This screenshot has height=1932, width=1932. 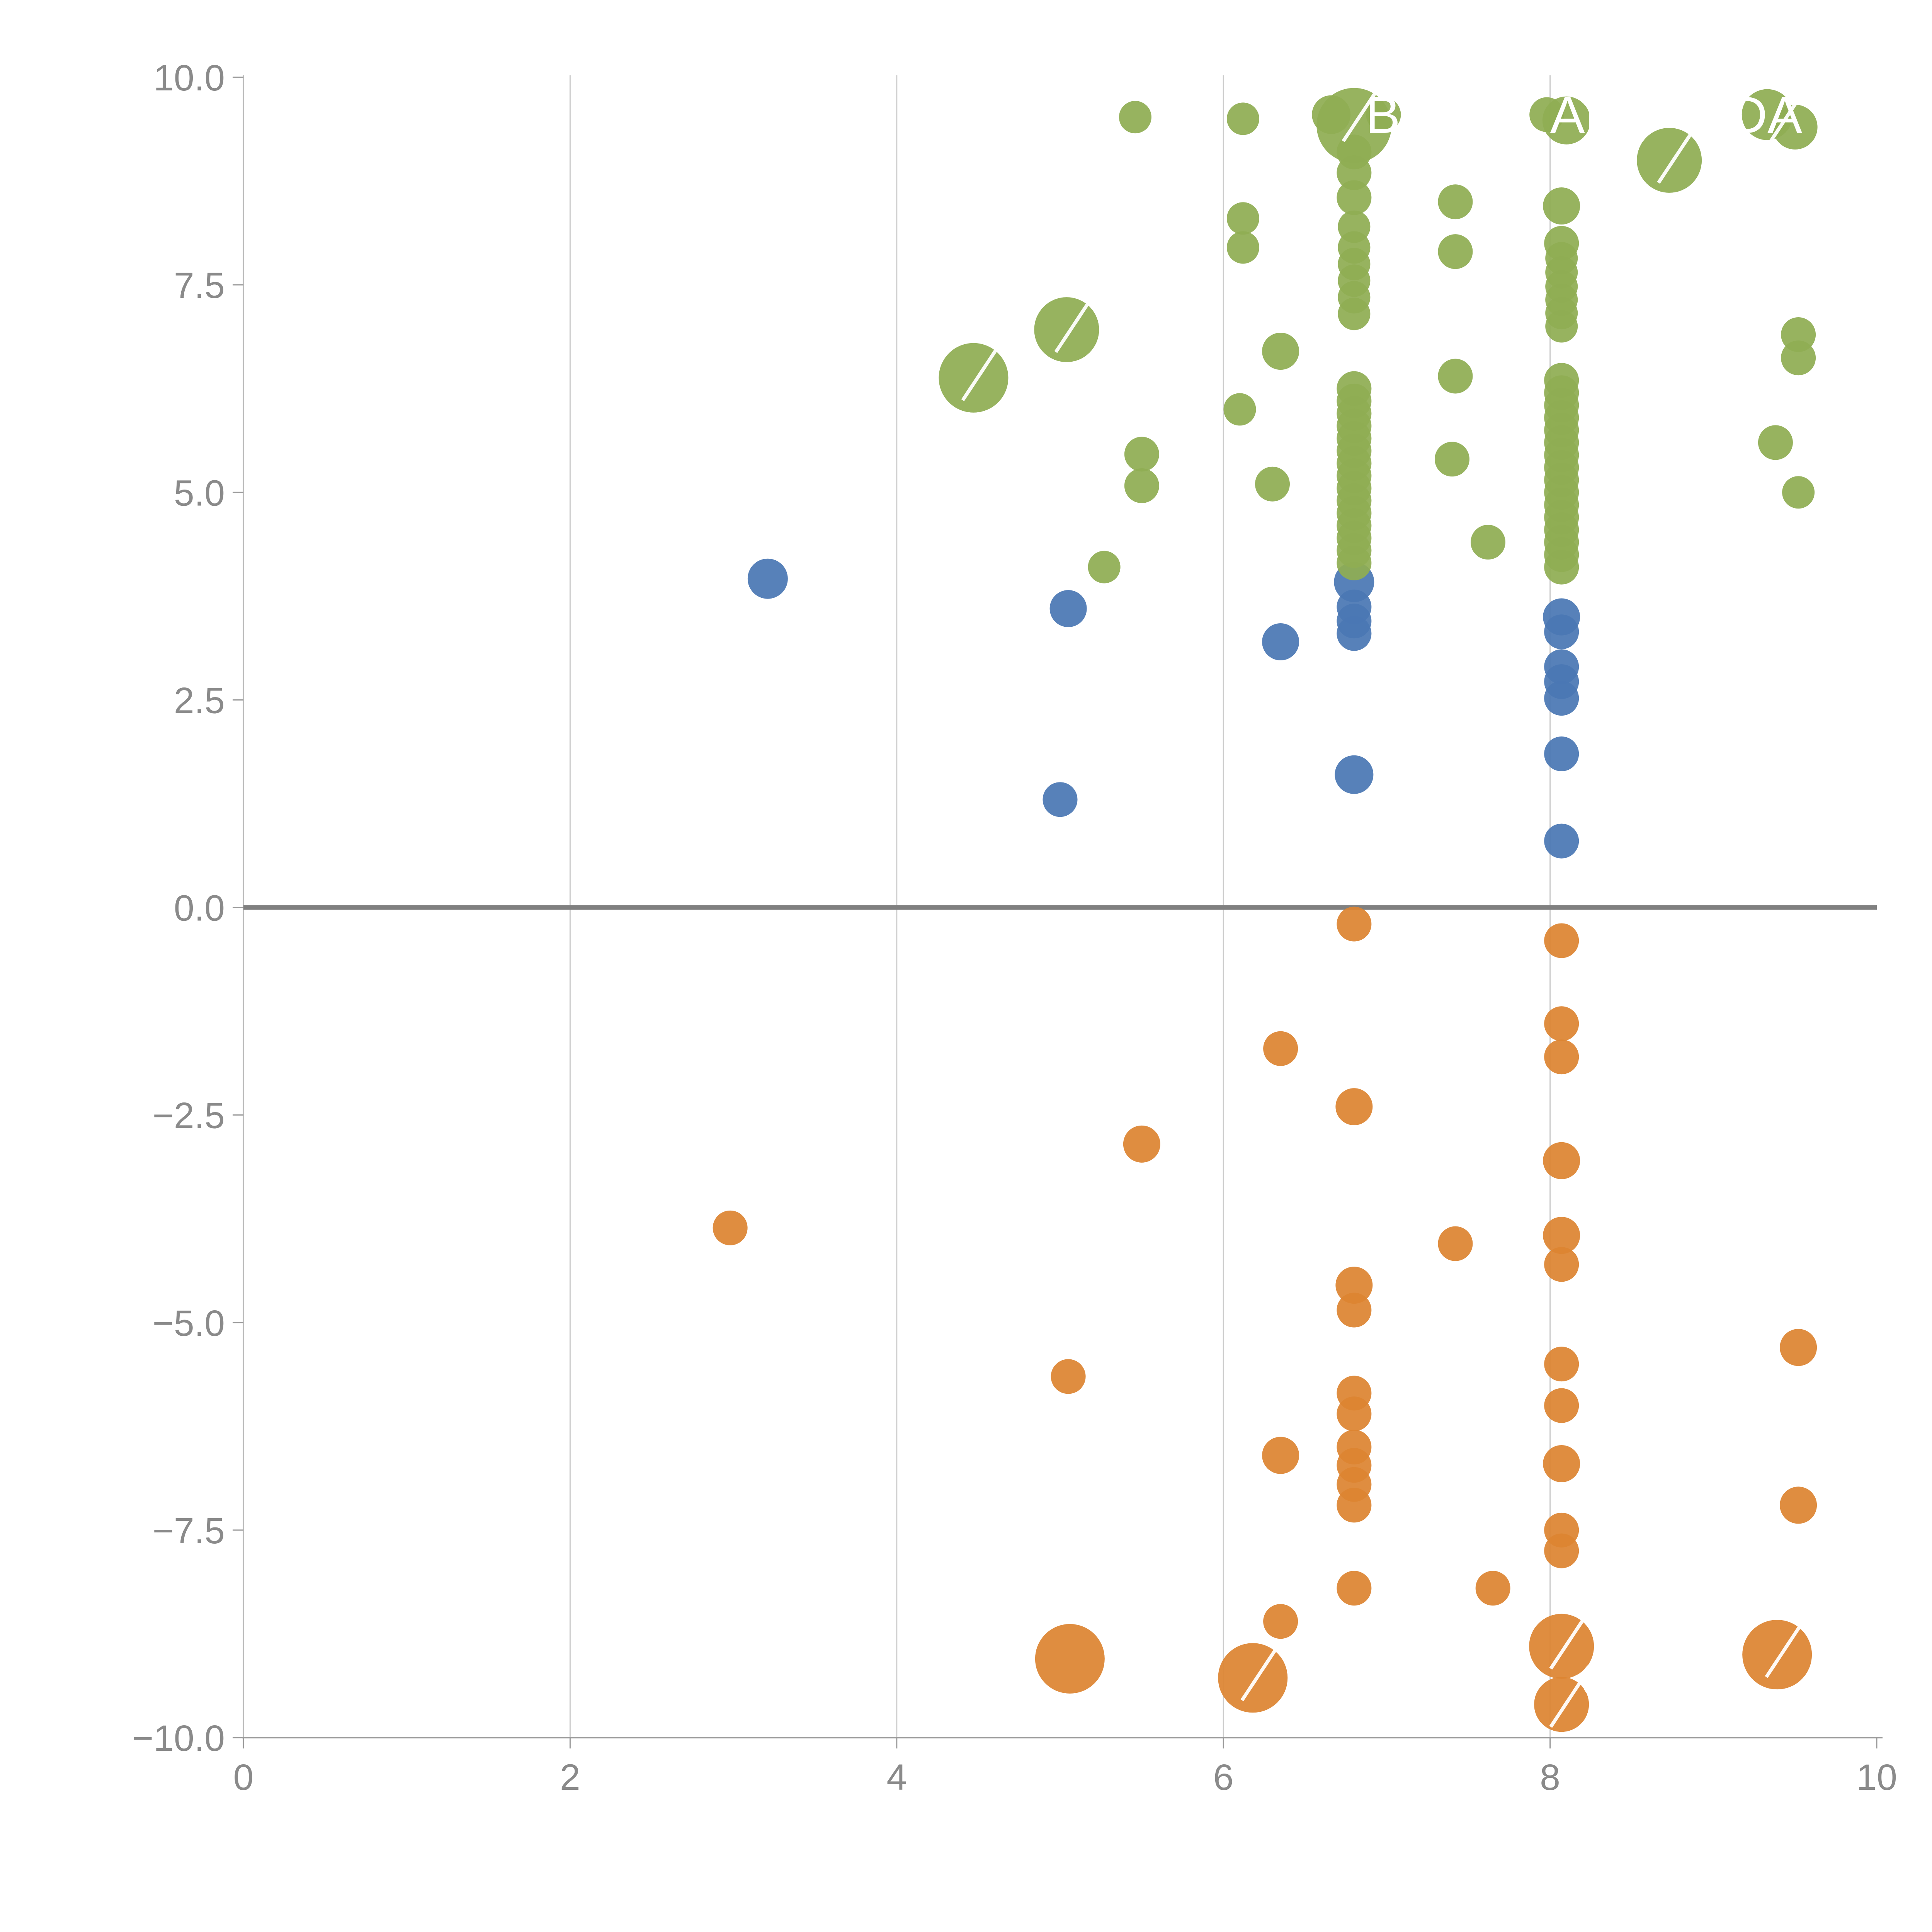 What do you see at coordinates (200, 908) in the screenshot?
I see `y-tick-label: 0.0` at bounding box center [200, 908].